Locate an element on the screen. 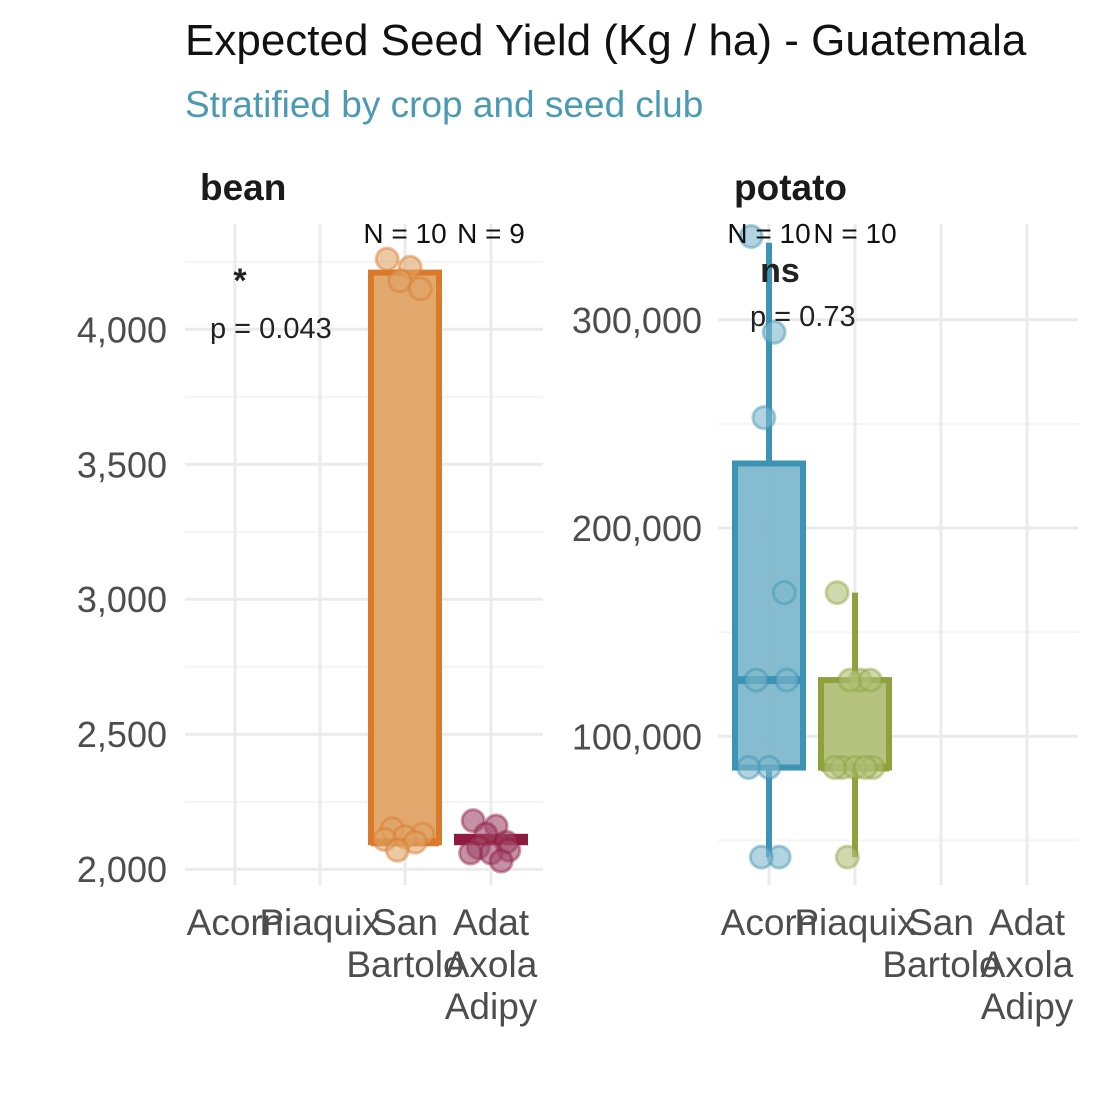 The image size is (1100, 1100). facet-strip-label: potato is located at coordinates (790, 187).